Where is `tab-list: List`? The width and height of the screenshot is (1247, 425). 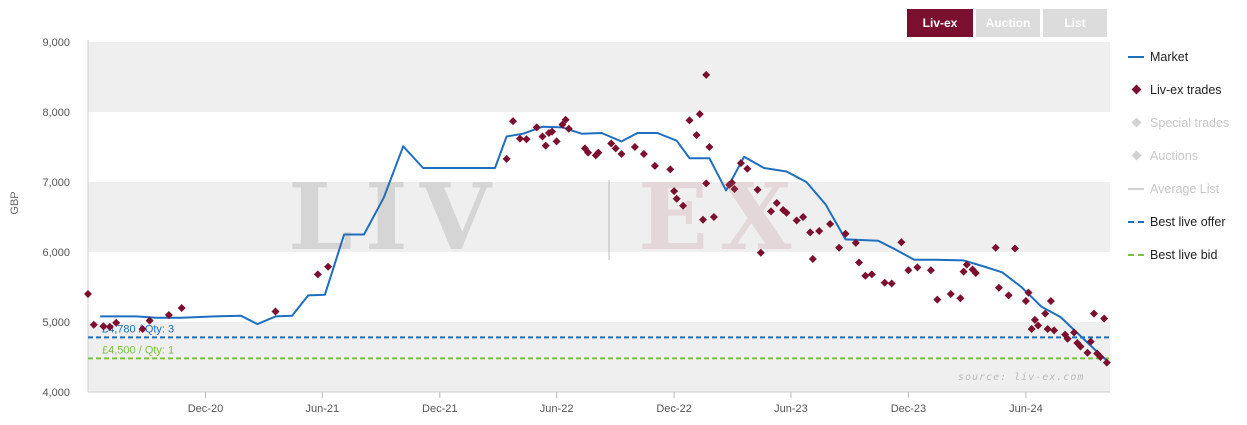 tab-list: List is located at coordinates (1075, 23).